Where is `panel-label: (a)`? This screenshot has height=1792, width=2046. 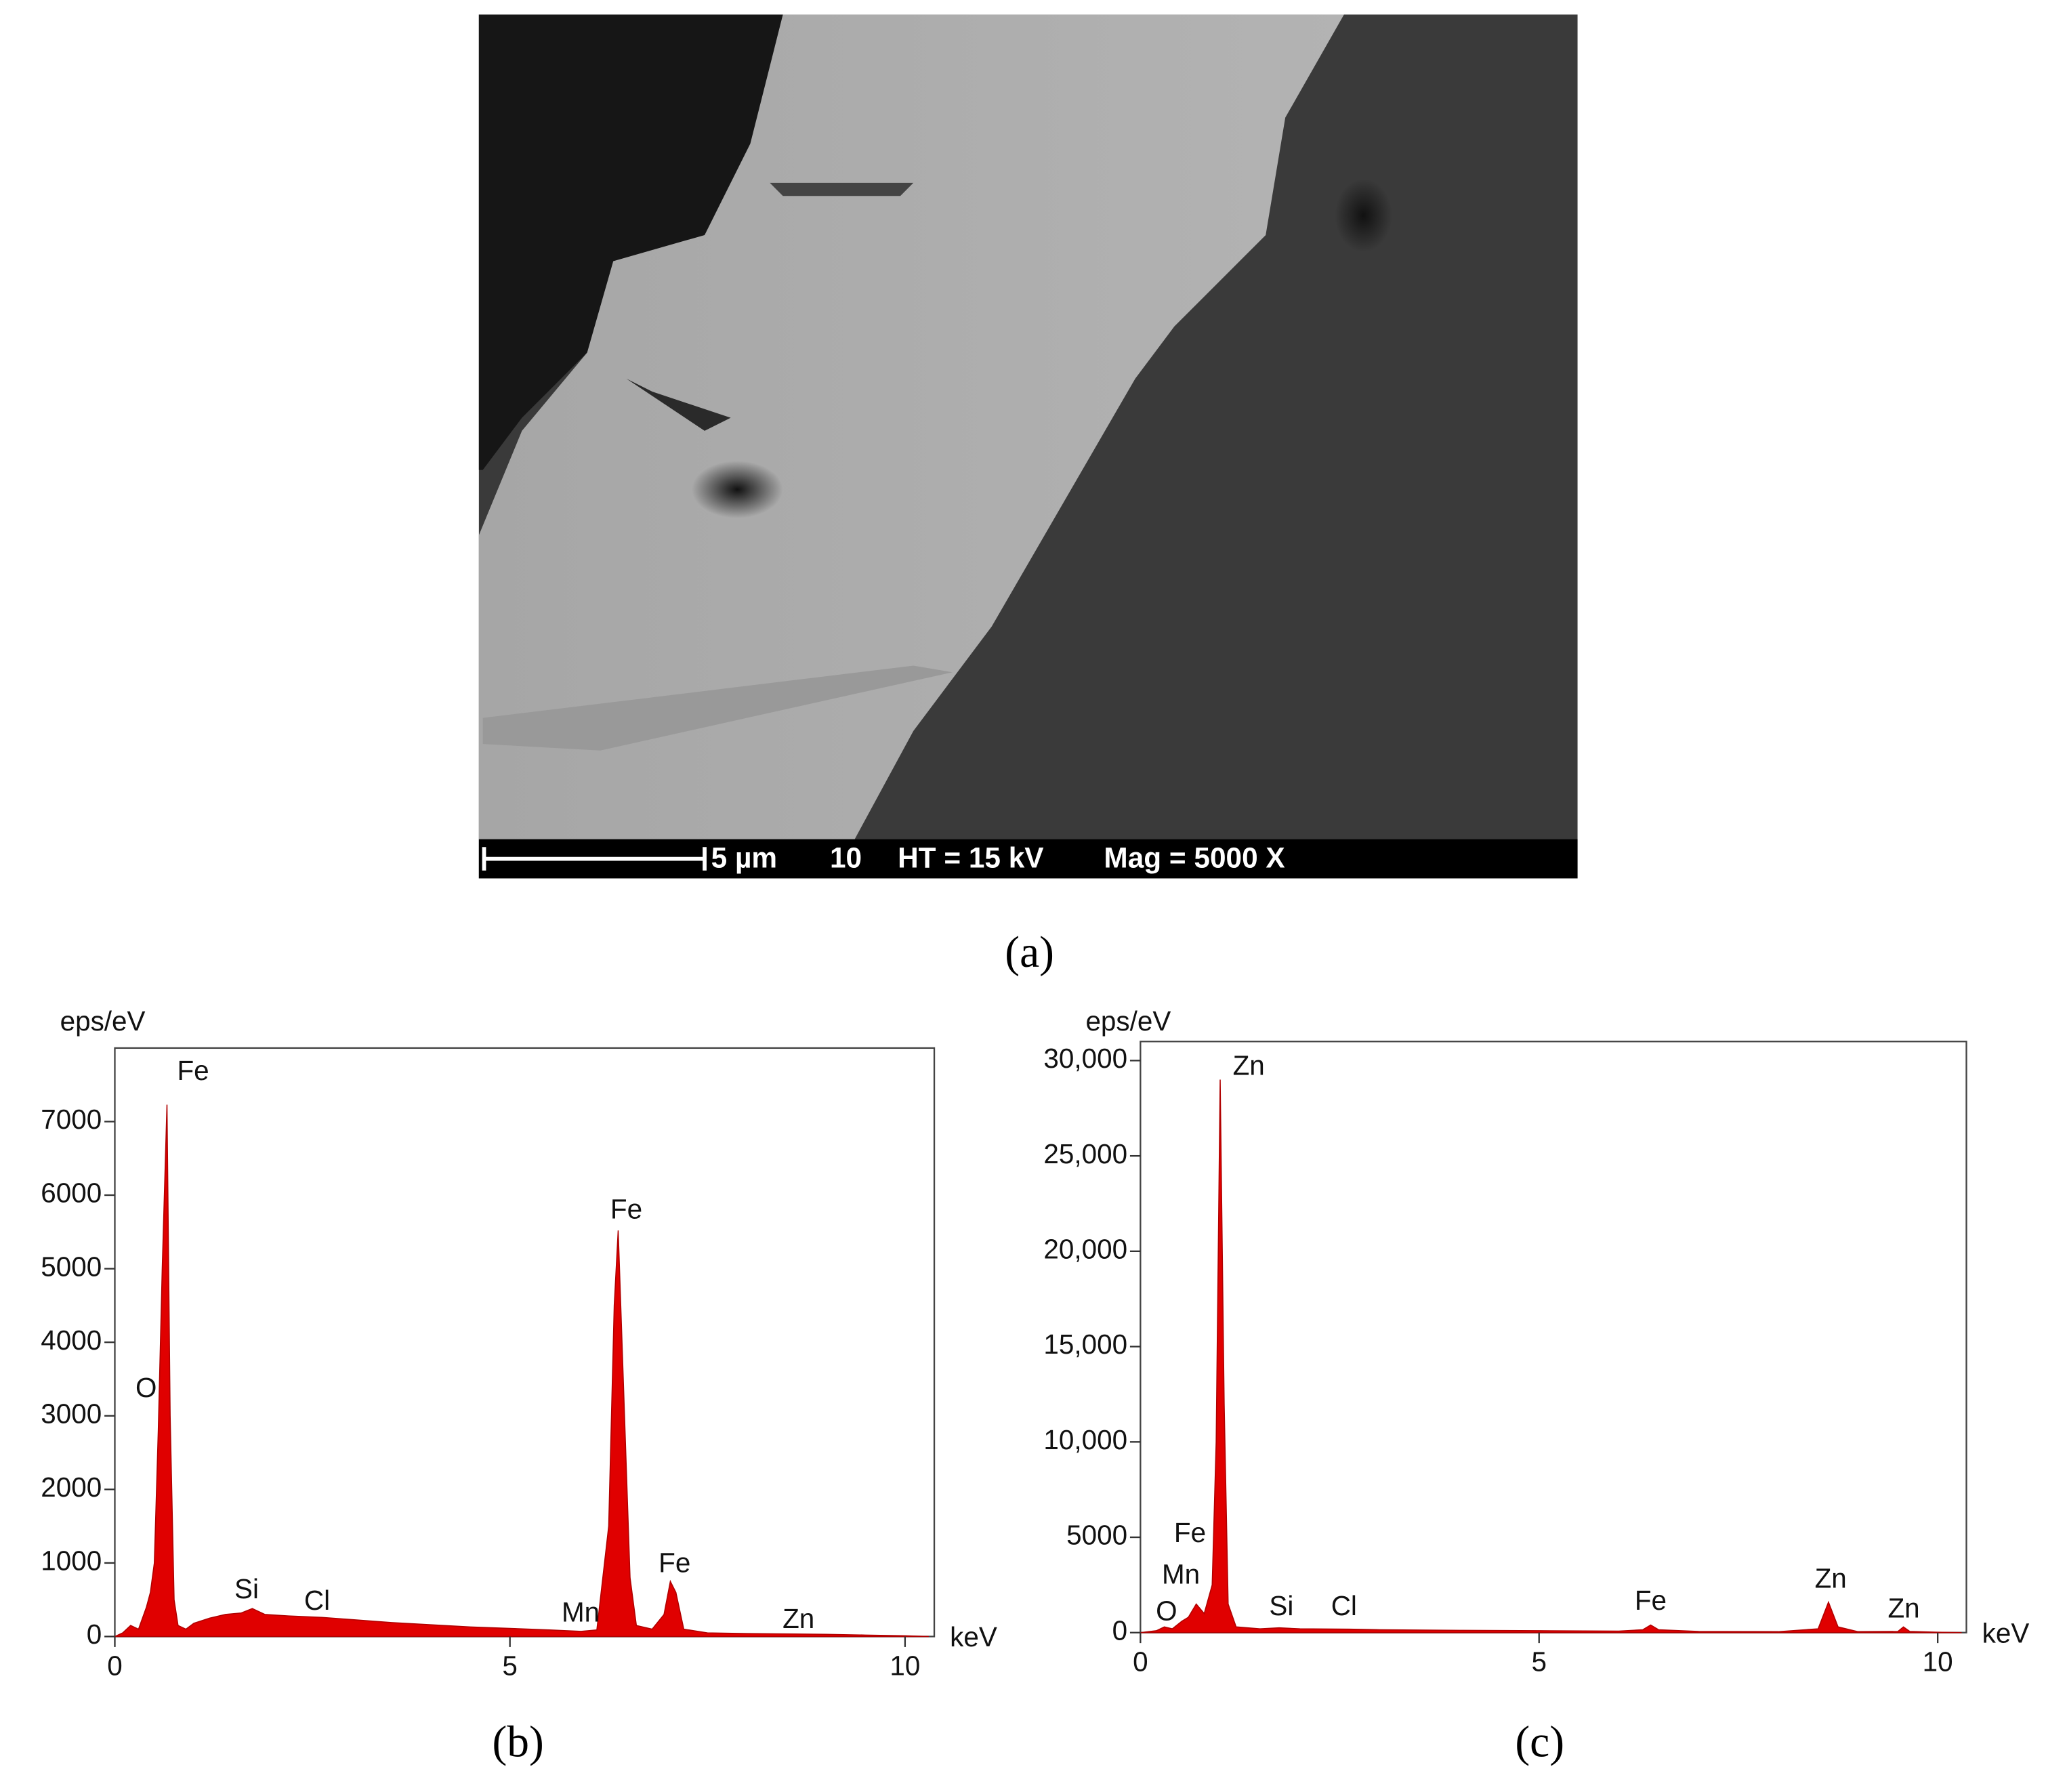
panel-label: (a) is located at coordinates (1029, 952).